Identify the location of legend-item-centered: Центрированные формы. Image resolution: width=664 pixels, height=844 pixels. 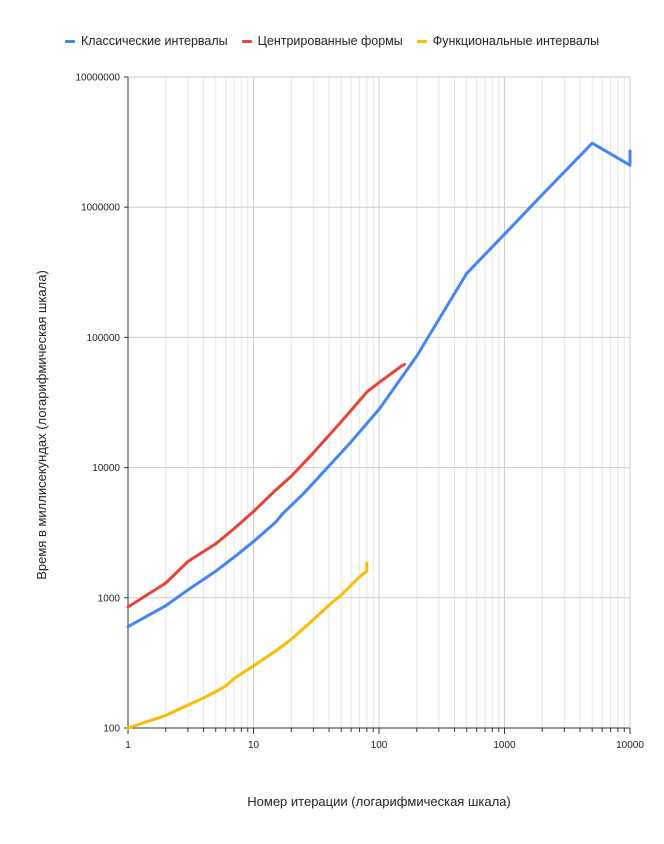
(322, 41).